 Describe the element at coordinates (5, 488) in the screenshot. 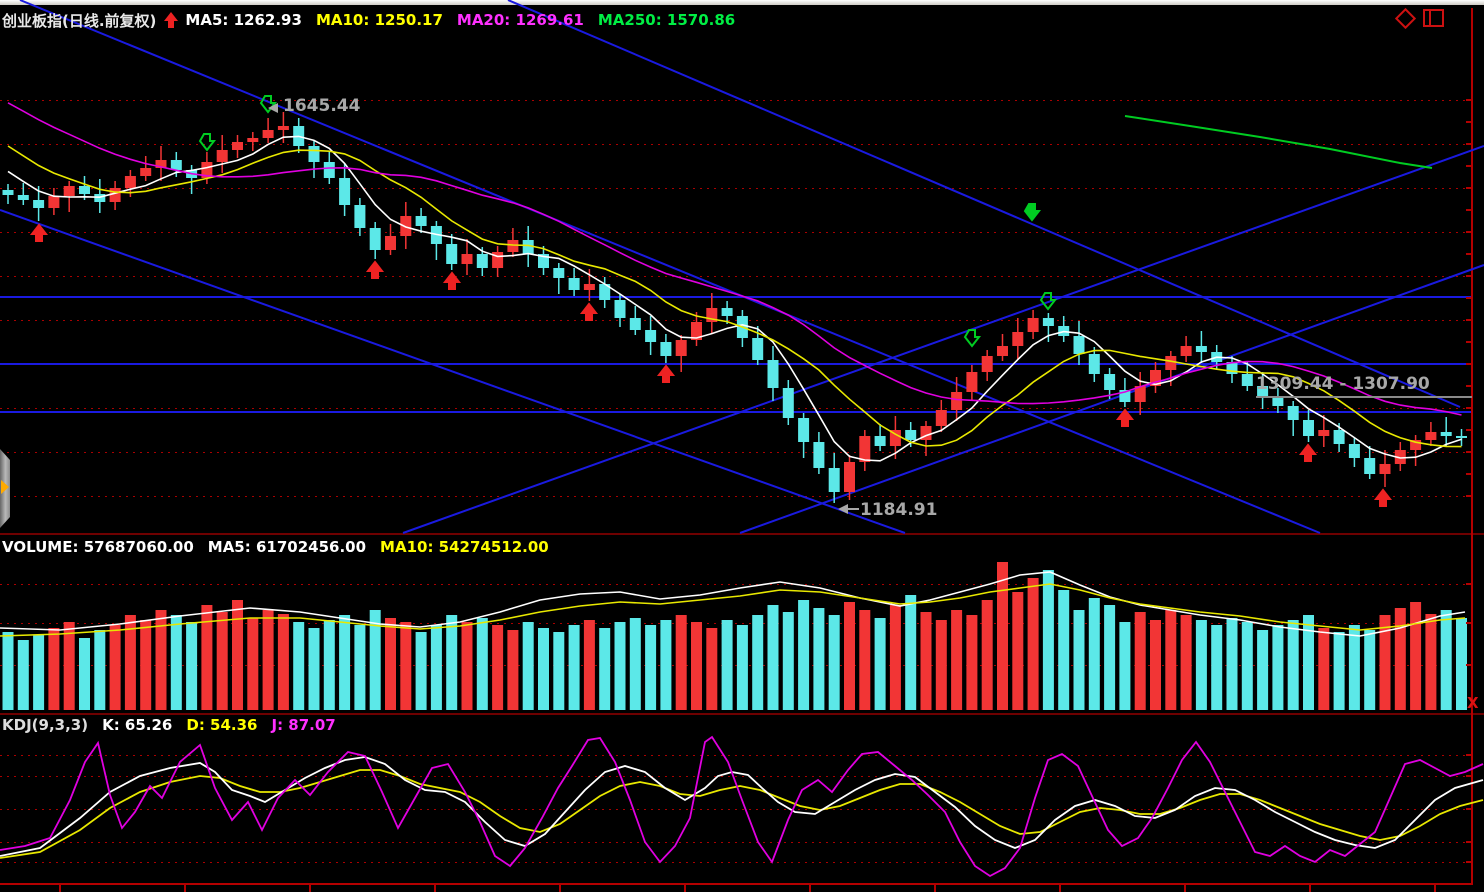

I see `sidebar-expand-handle` at that location.